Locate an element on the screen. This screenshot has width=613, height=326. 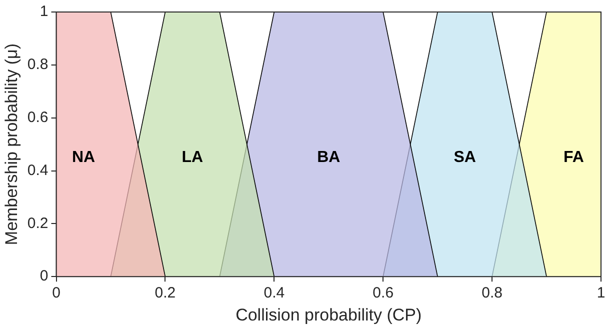
x-tick-label: 0 is located at coordinates (56, 293).